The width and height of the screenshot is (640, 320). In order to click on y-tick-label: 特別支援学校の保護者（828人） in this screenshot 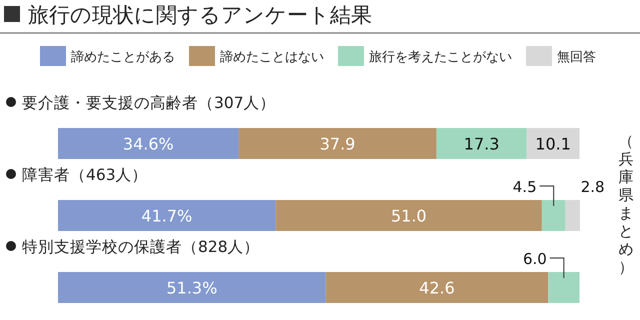, I will do `click(141, 247)`.